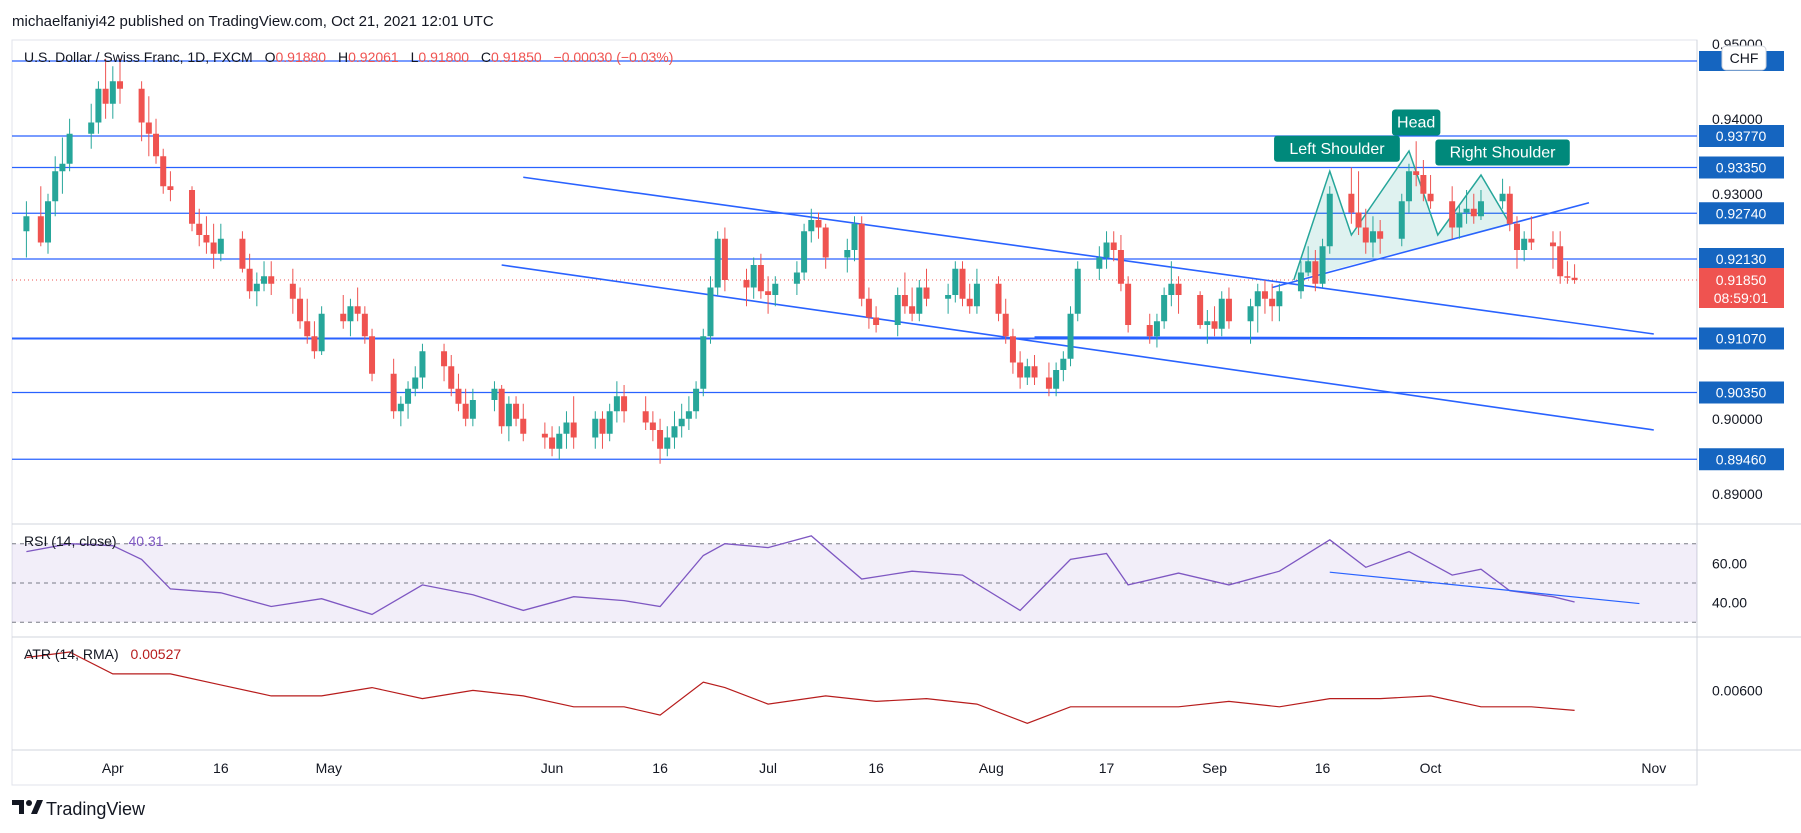 This screenshot has width=1801, height=833. Describe the element at coordinates (373, 57) in the screenshot. I see `high-value: 0.92061` at that location.